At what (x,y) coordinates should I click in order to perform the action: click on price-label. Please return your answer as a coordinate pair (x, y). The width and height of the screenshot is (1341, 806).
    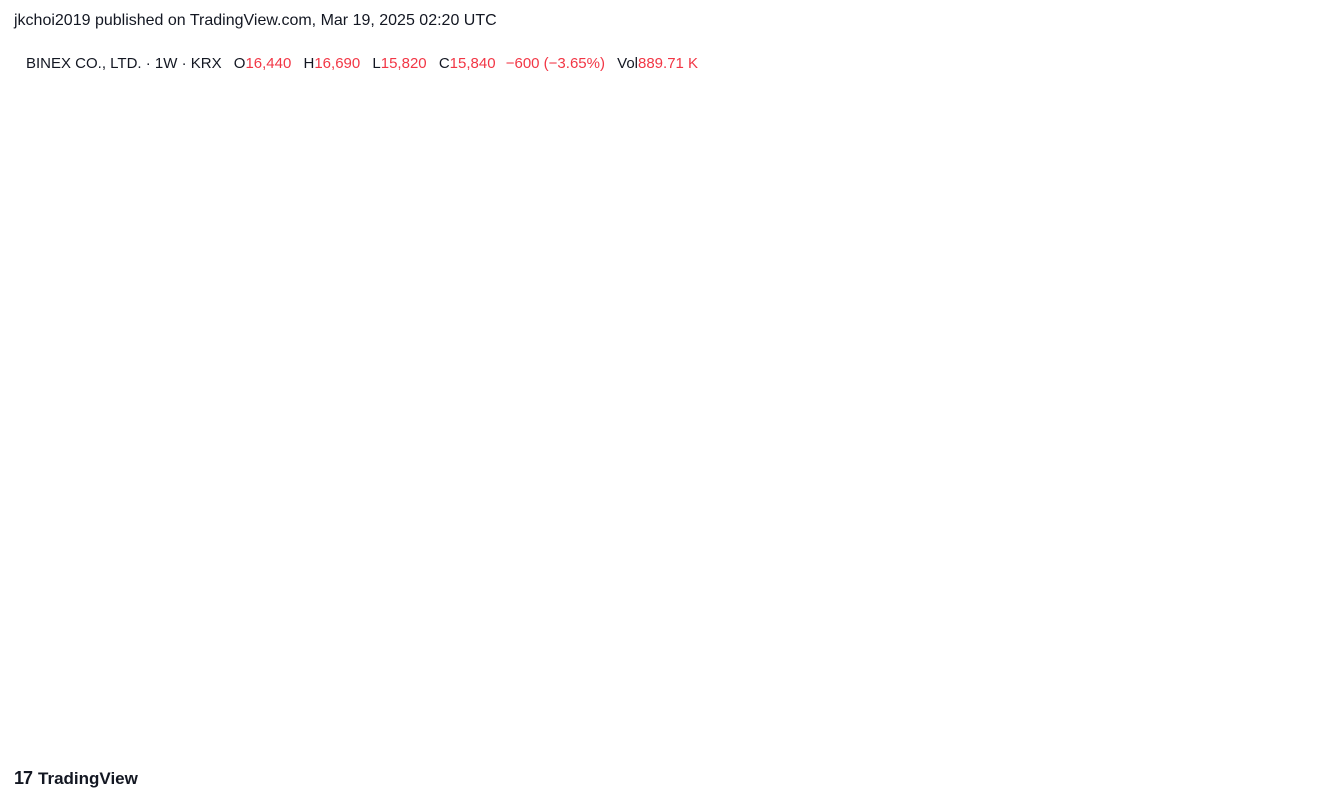
    Looking at the image, I should click on (1273, 234).